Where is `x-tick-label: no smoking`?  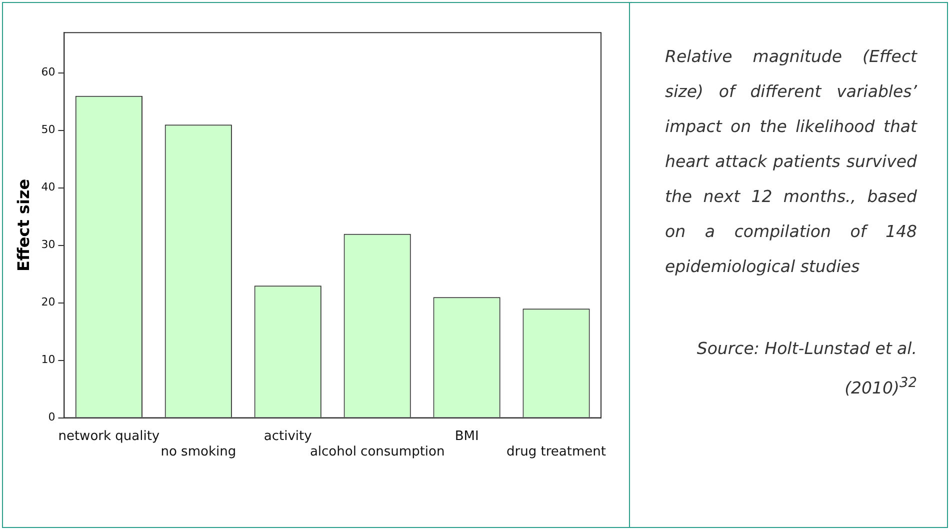
x-tick-label: no smoking is located at coordinates (198, 452).